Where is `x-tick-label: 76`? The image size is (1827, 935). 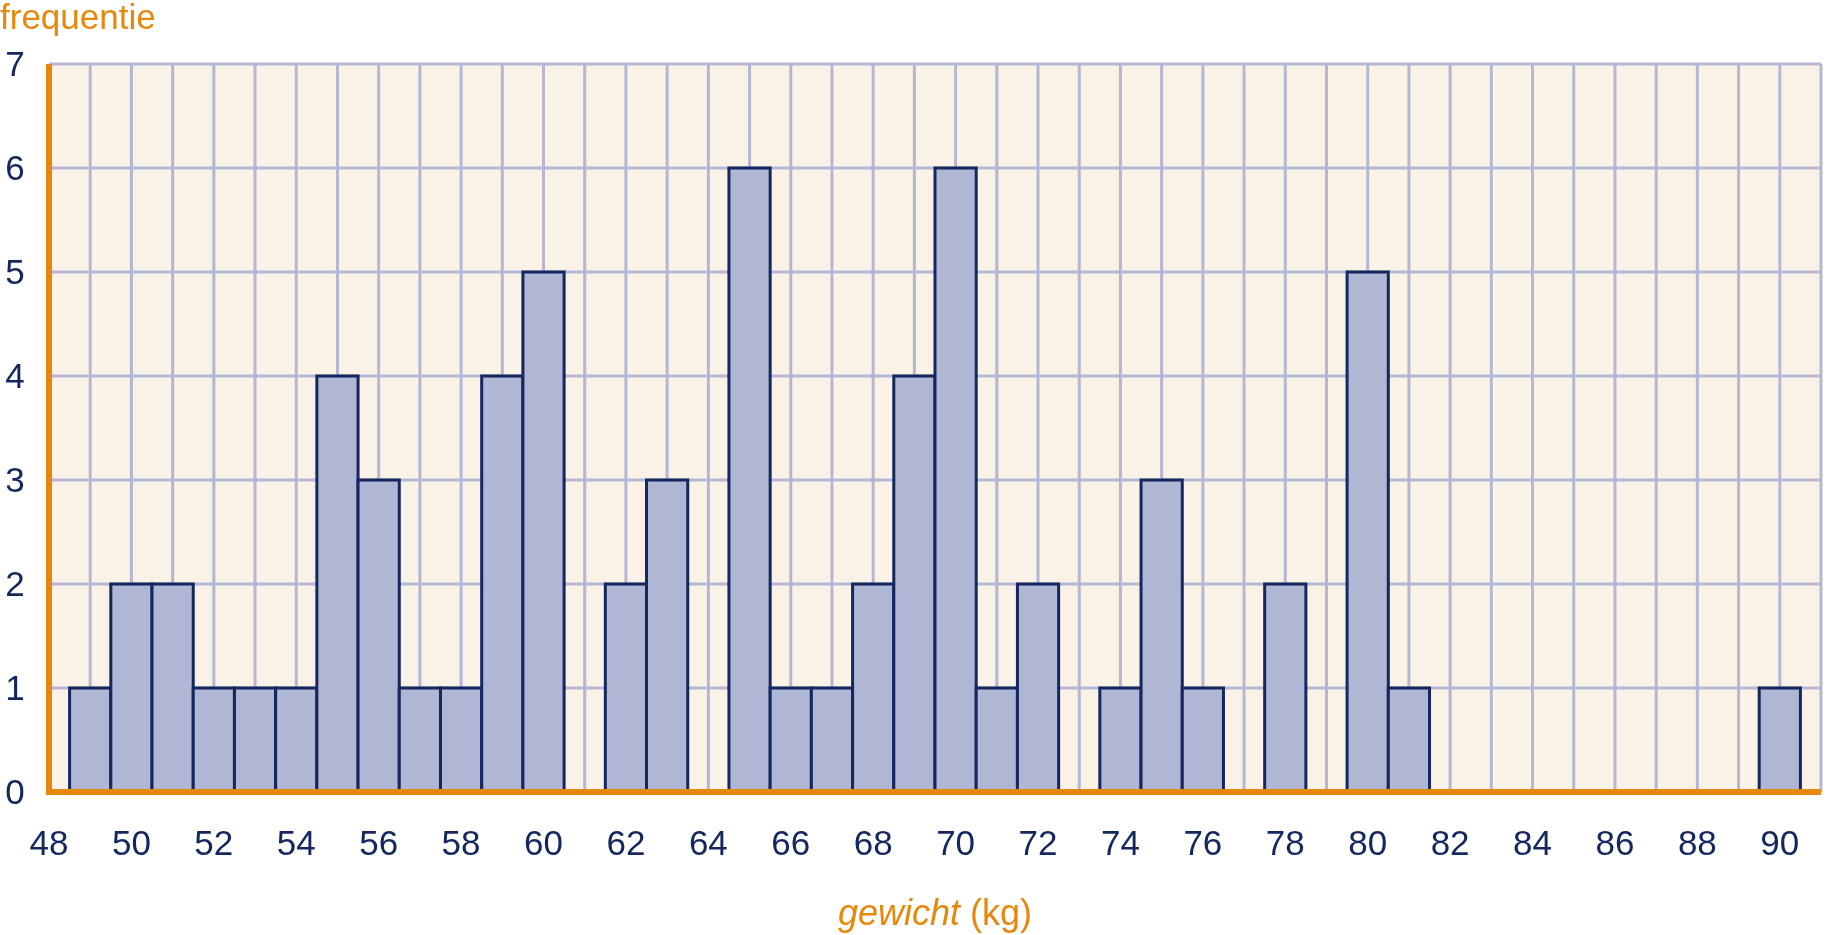 x-tick-label: 76 is located at coordinates (1203, 842).